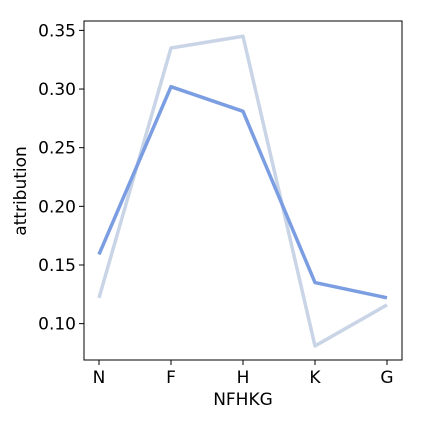  What do you see at coordinates (243, 400) in the screenshot?
I see `x-axis-title: NFHKG` at bounding box center [243, 400].